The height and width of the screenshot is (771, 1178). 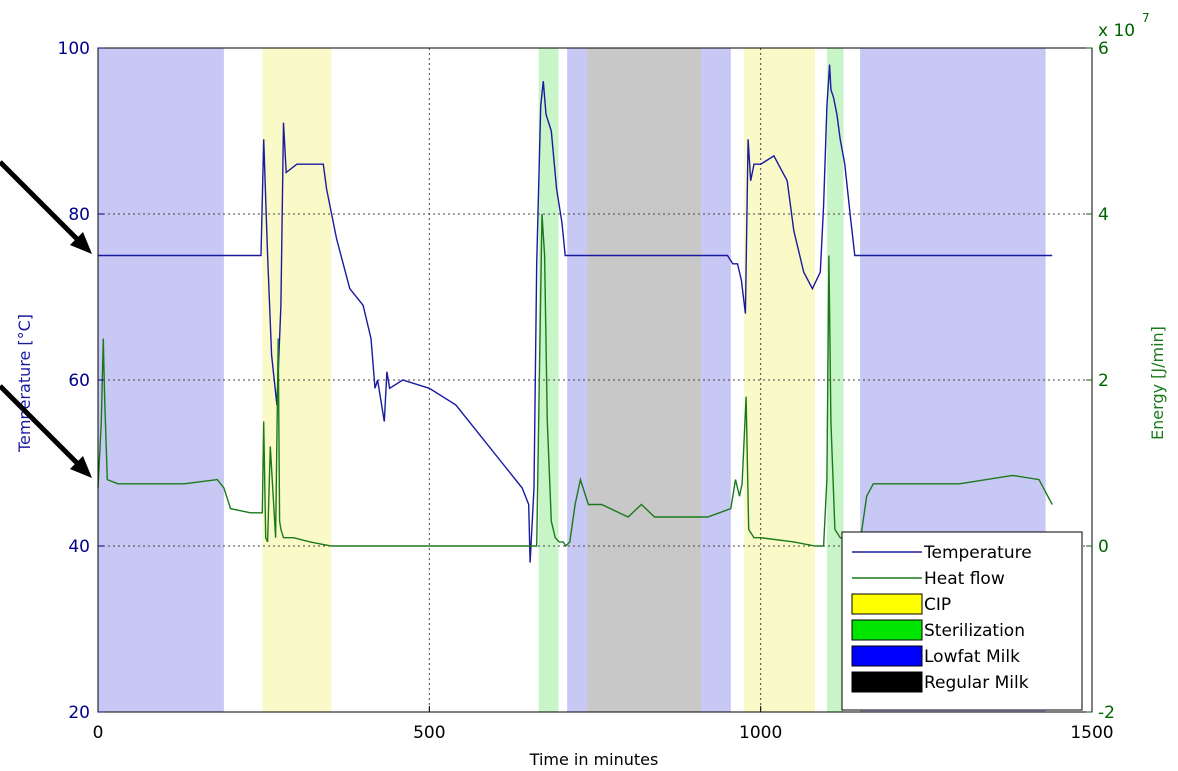 What do you see at coordinates (974, 631) in the screenshot?
I see `legend-label-sterilization: Sterilization` at bounding box center [974, 631].